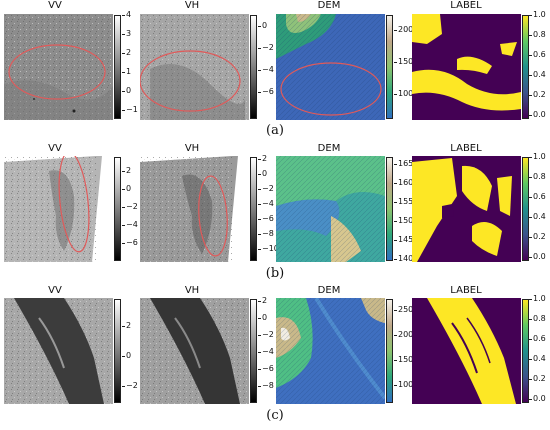 The width and height of the screenshot is (550, 430). I want to click on tick: −10, so click(268, 248).